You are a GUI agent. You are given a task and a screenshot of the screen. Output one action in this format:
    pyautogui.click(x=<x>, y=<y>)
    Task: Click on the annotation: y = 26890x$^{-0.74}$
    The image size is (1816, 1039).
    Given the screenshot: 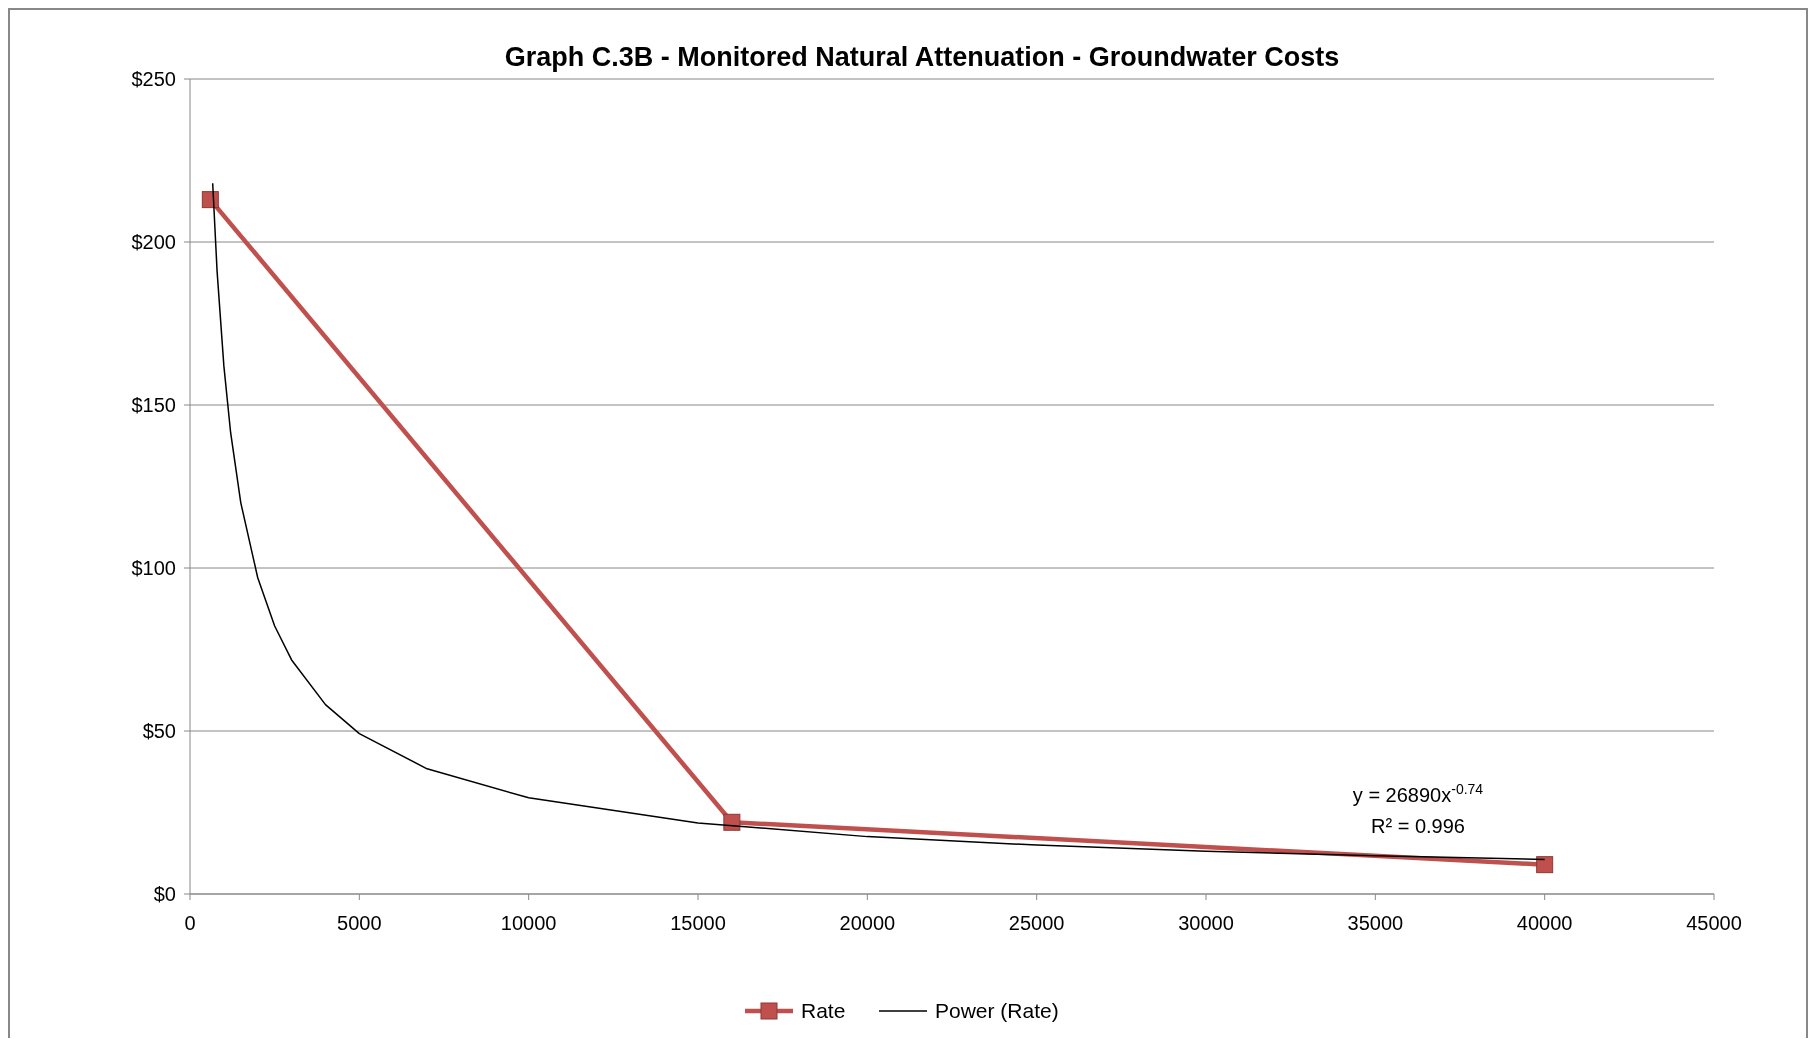 What is the action you would take?
    pyautogui.click(x=1418, y=793)
    